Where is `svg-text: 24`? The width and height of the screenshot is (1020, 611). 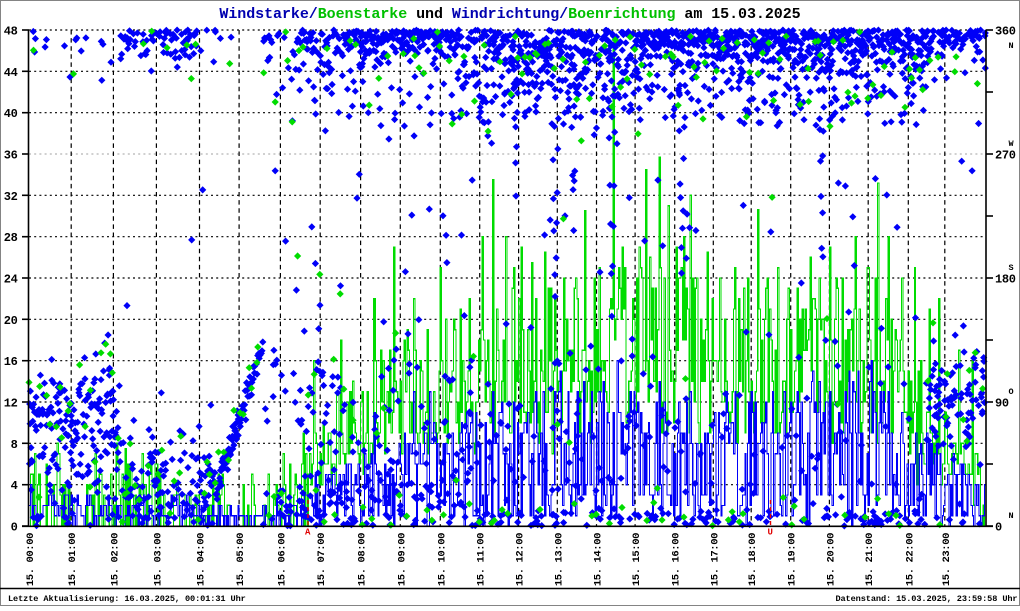
svg-text: 24 is located at coordinates (11, 280).